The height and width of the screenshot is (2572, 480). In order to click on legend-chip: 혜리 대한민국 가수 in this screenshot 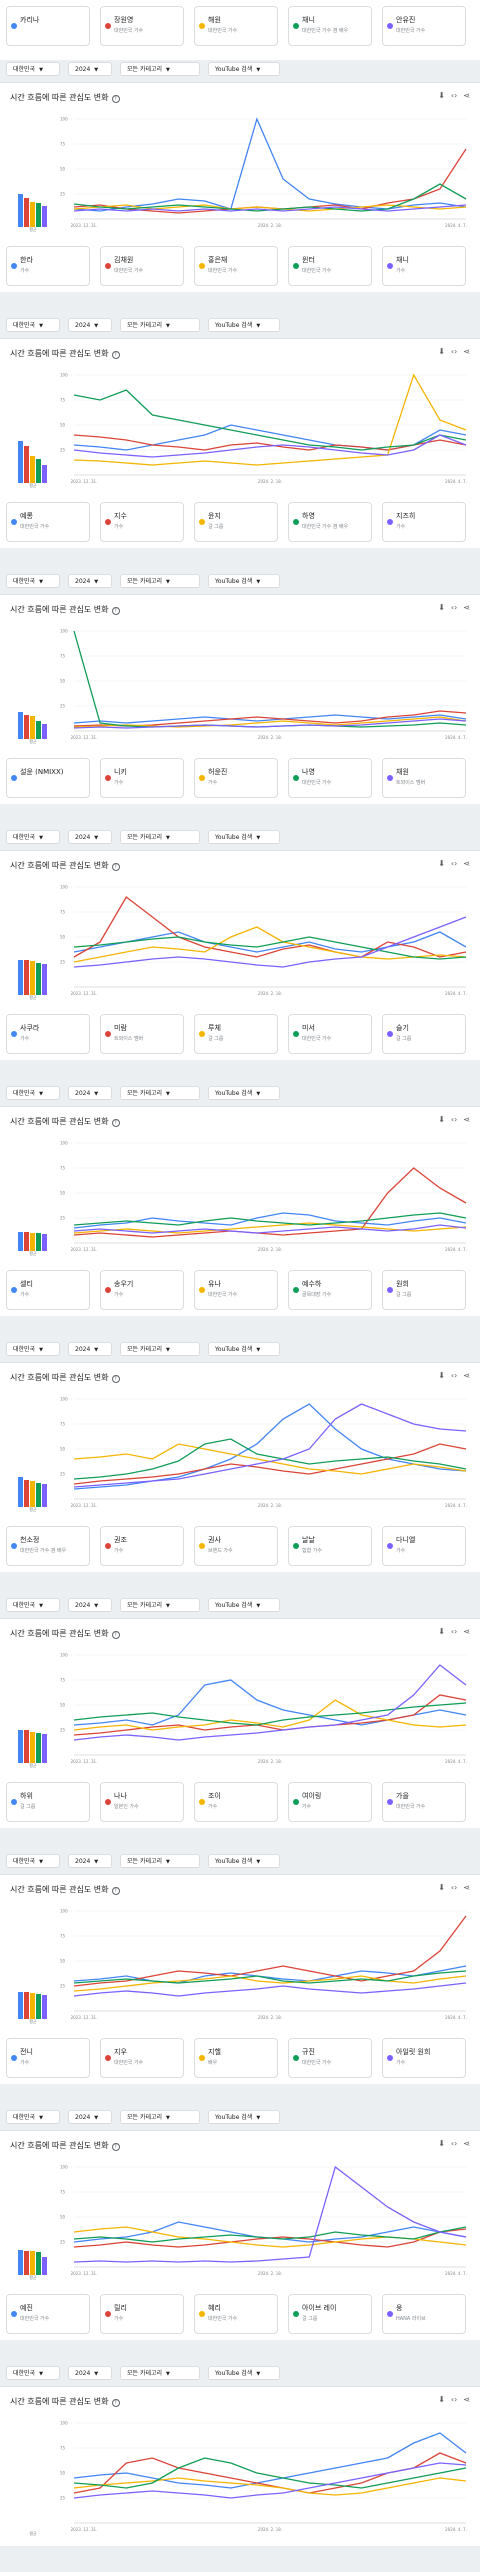, I will do `click(236, 2314)`.